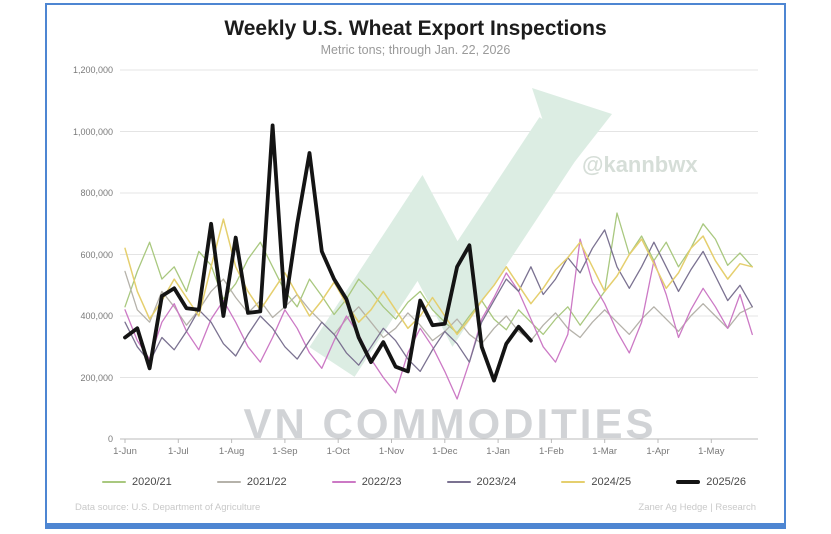  I want to click on y-tick-label: 400,000, so click(96, 316).